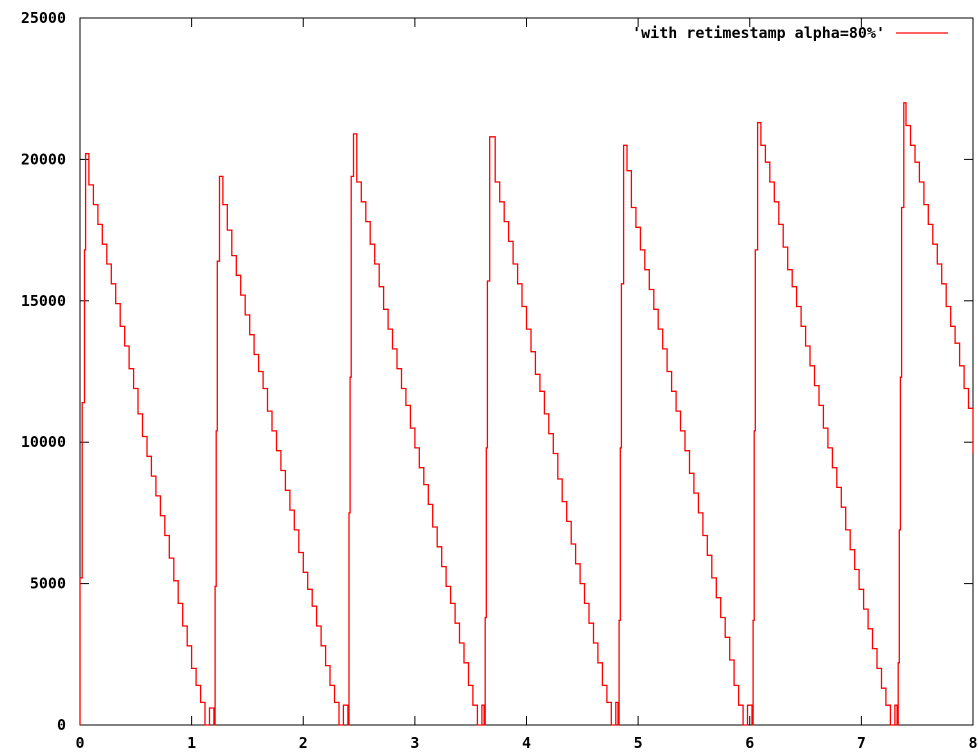 This screenshot has width=978, height=753. What do you see at coordinates (861, 743) in the screenshot?
I see `x-tick-label: 7` at bounding box center [861, 743].